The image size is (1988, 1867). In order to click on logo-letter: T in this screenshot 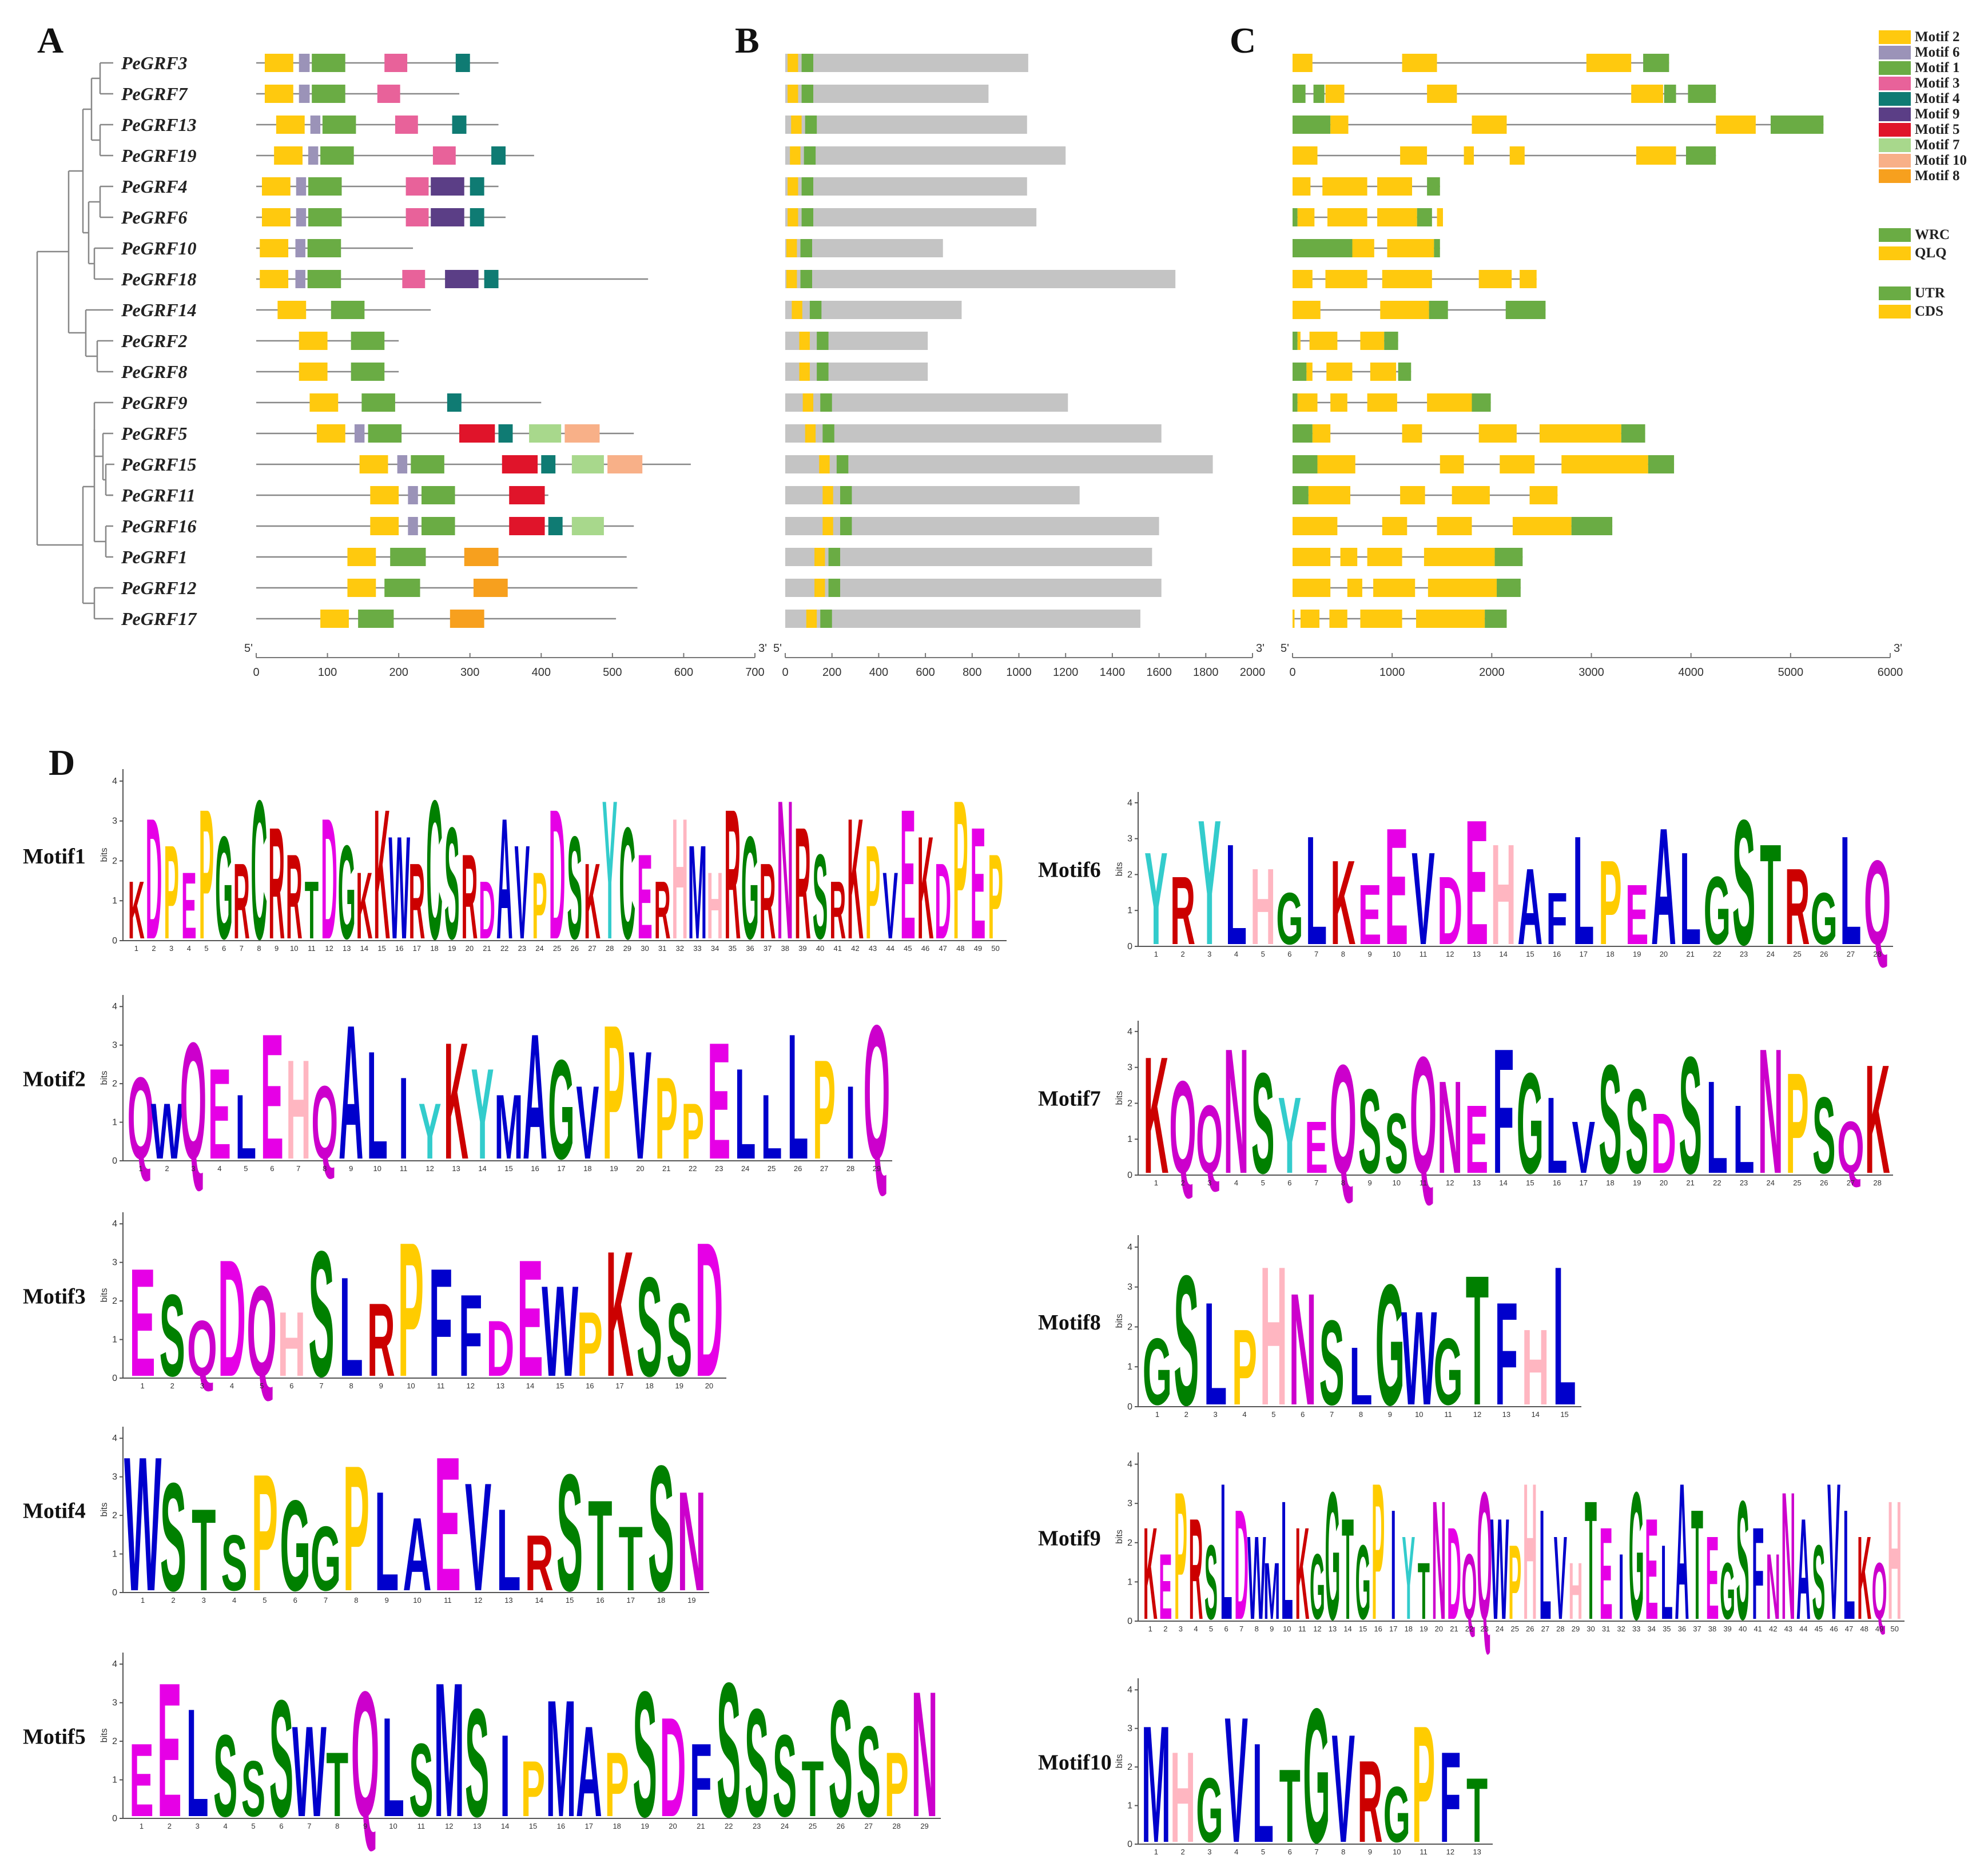, I will do `click(1290, 1805)`.